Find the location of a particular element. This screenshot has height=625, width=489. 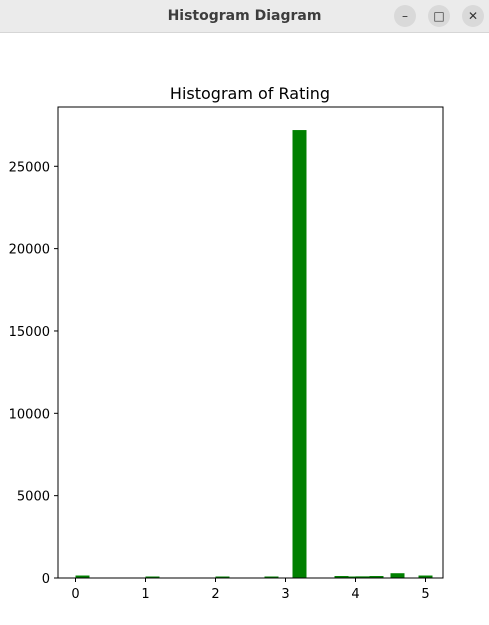

x-tick-label: 2 is located at coordinates (215, 594).